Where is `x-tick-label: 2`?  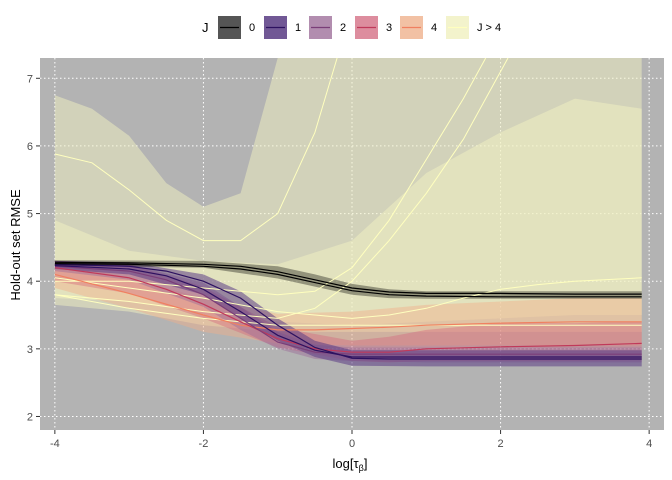
x-tick-label: 2 is located at coordinates (501, 444).